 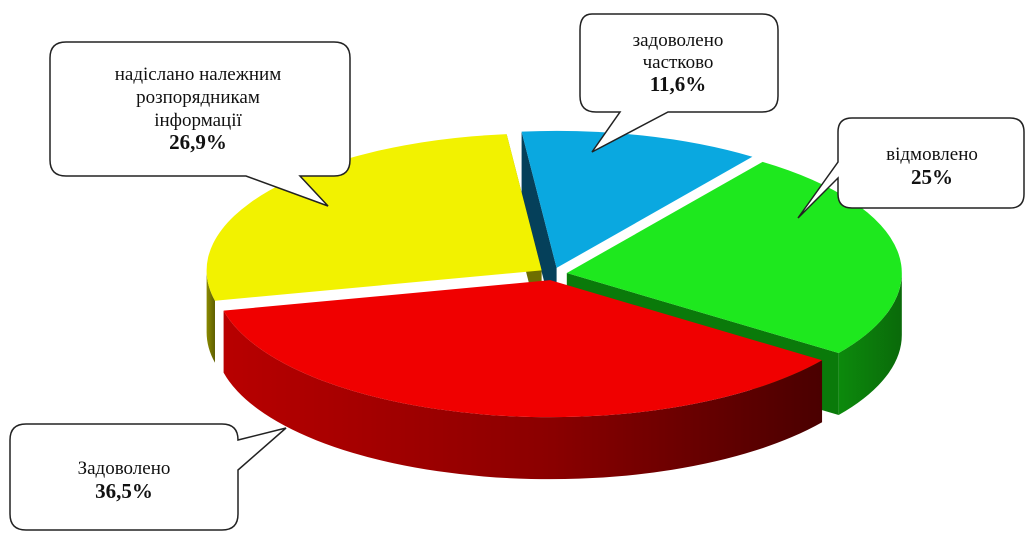 What do you see at coordinates (932, 177) in the screenshot?
I see `slice-value-label: 25%` at bounding box center [932, 177].